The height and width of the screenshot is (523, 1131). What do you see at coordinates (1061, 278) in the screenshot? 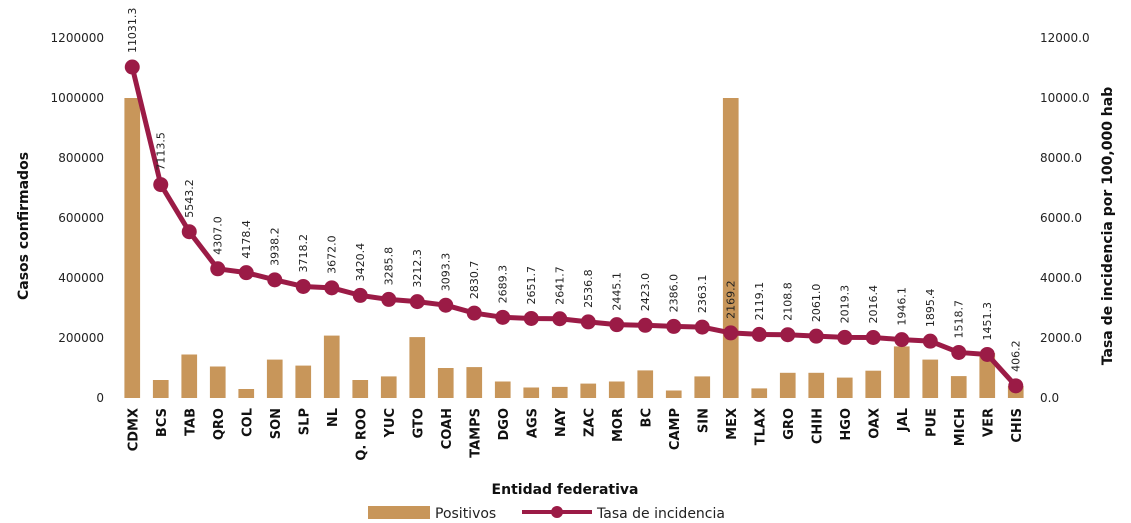
I see `right-tick-label: 4000.0` at bounding box center [1061, 278].